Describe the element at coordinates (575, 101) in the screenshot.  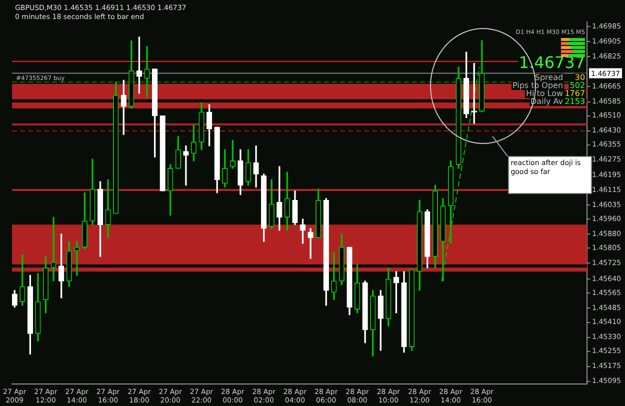
I see `annotation: 2153` at that location.